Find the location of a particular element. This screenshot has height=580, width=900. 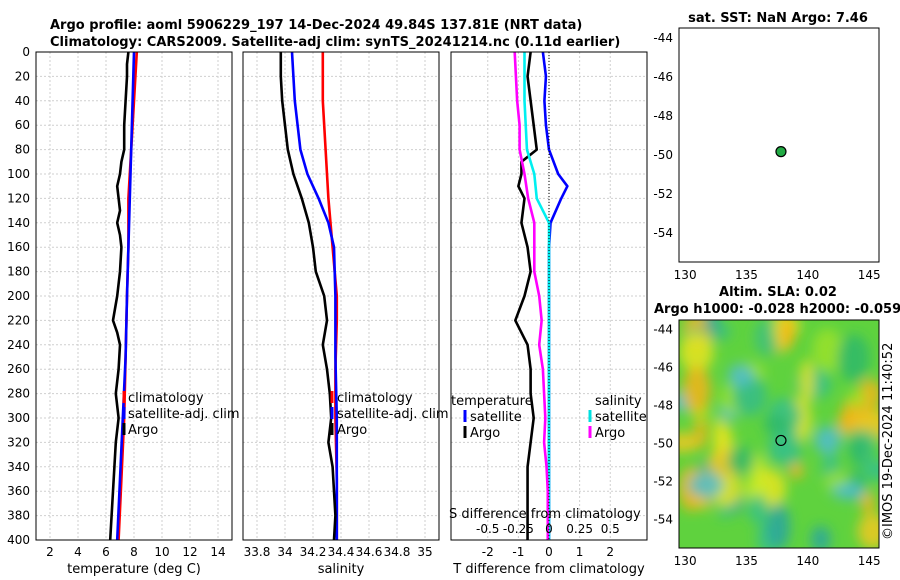

temperature-ytick-label: 120 is located at coordinates (18, 198).